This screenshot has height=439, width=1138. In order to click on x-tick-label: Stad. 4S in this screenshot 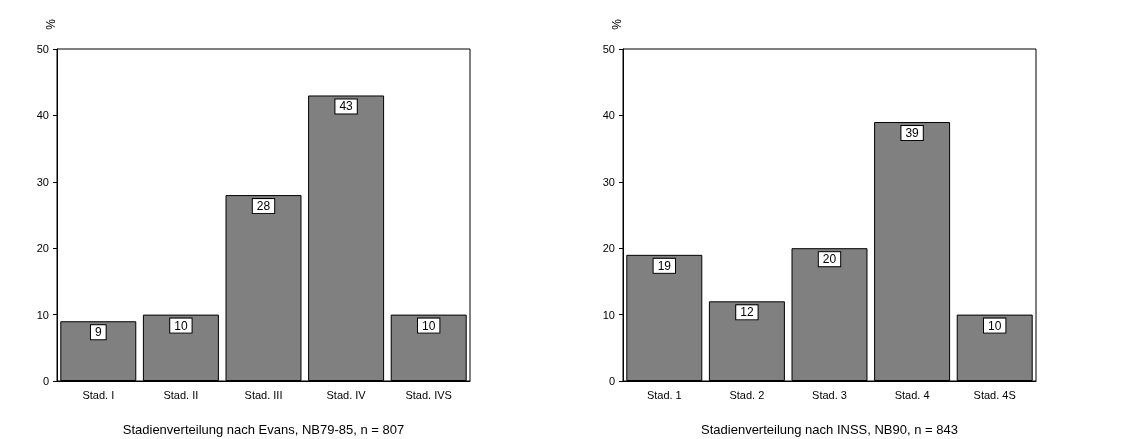, I will do `click(994, 394)`.